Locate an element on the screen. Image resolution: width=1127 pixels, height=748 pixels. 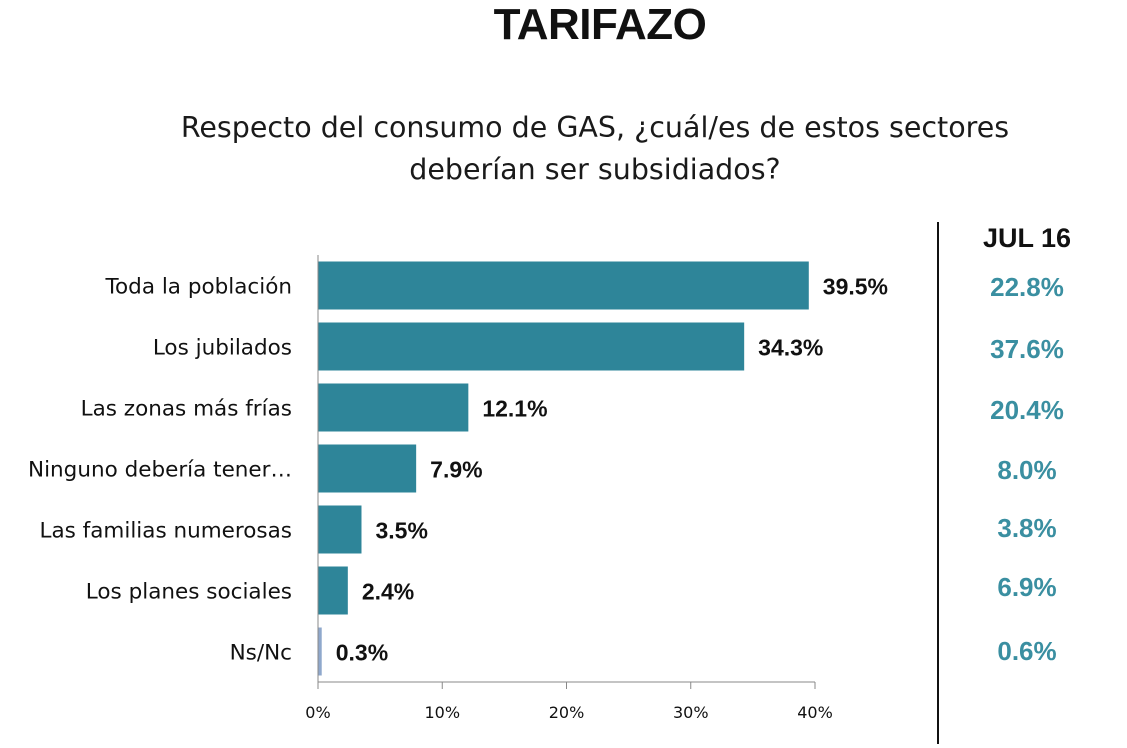
question-line-2: deberían ser subsidiados? is located at coordinates (595, 169).